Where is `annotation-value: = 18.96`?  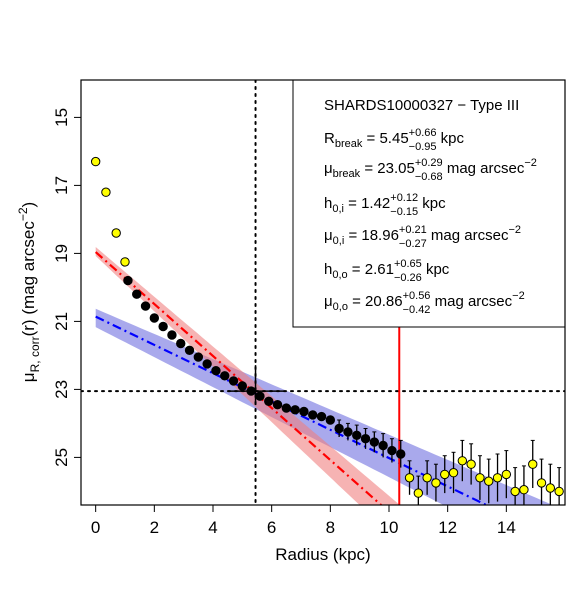
annotation-value: = 18.96 is located at coordinates (371, 235).